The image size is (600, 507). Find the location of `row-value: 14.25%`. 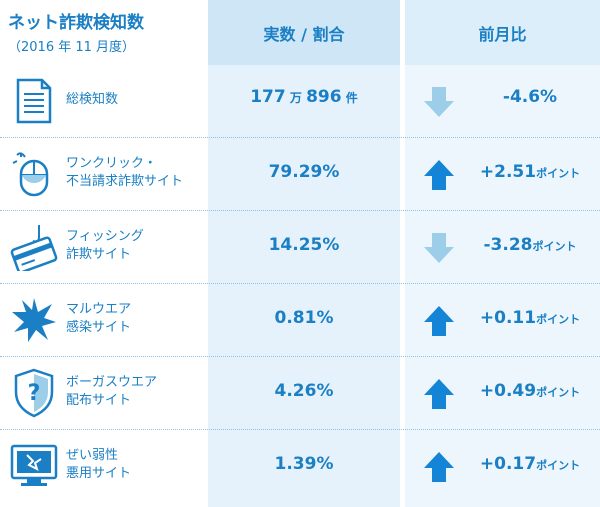

row-value: 14.25% is located at coordinates (304, 245).